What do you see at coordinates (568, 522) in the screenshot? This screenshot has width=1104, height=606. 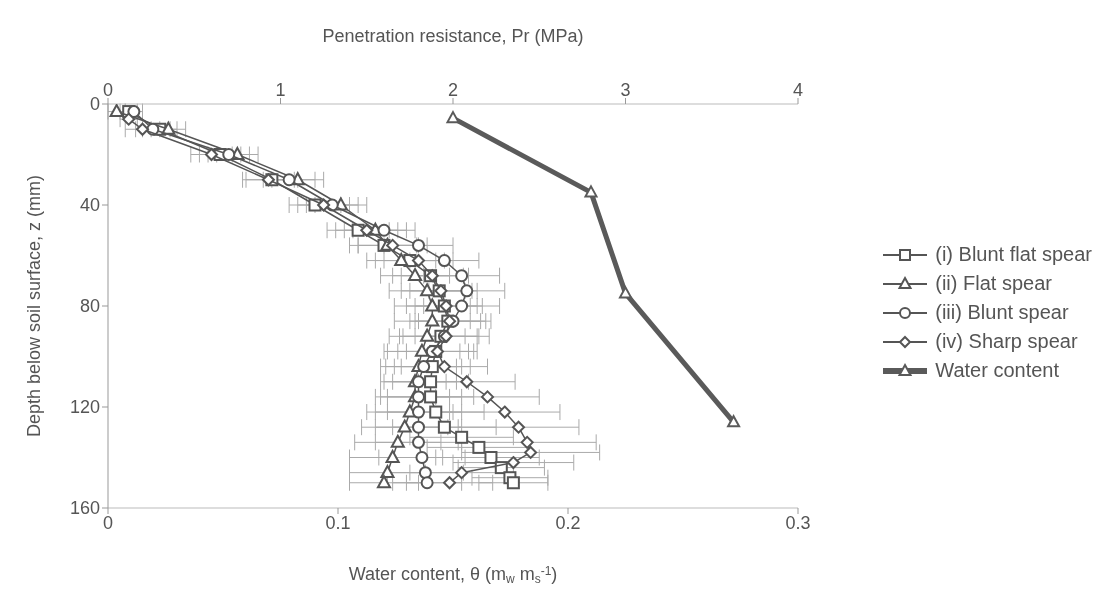 I see `x-tick-label: 0.2` at bounding box center [568, 522].